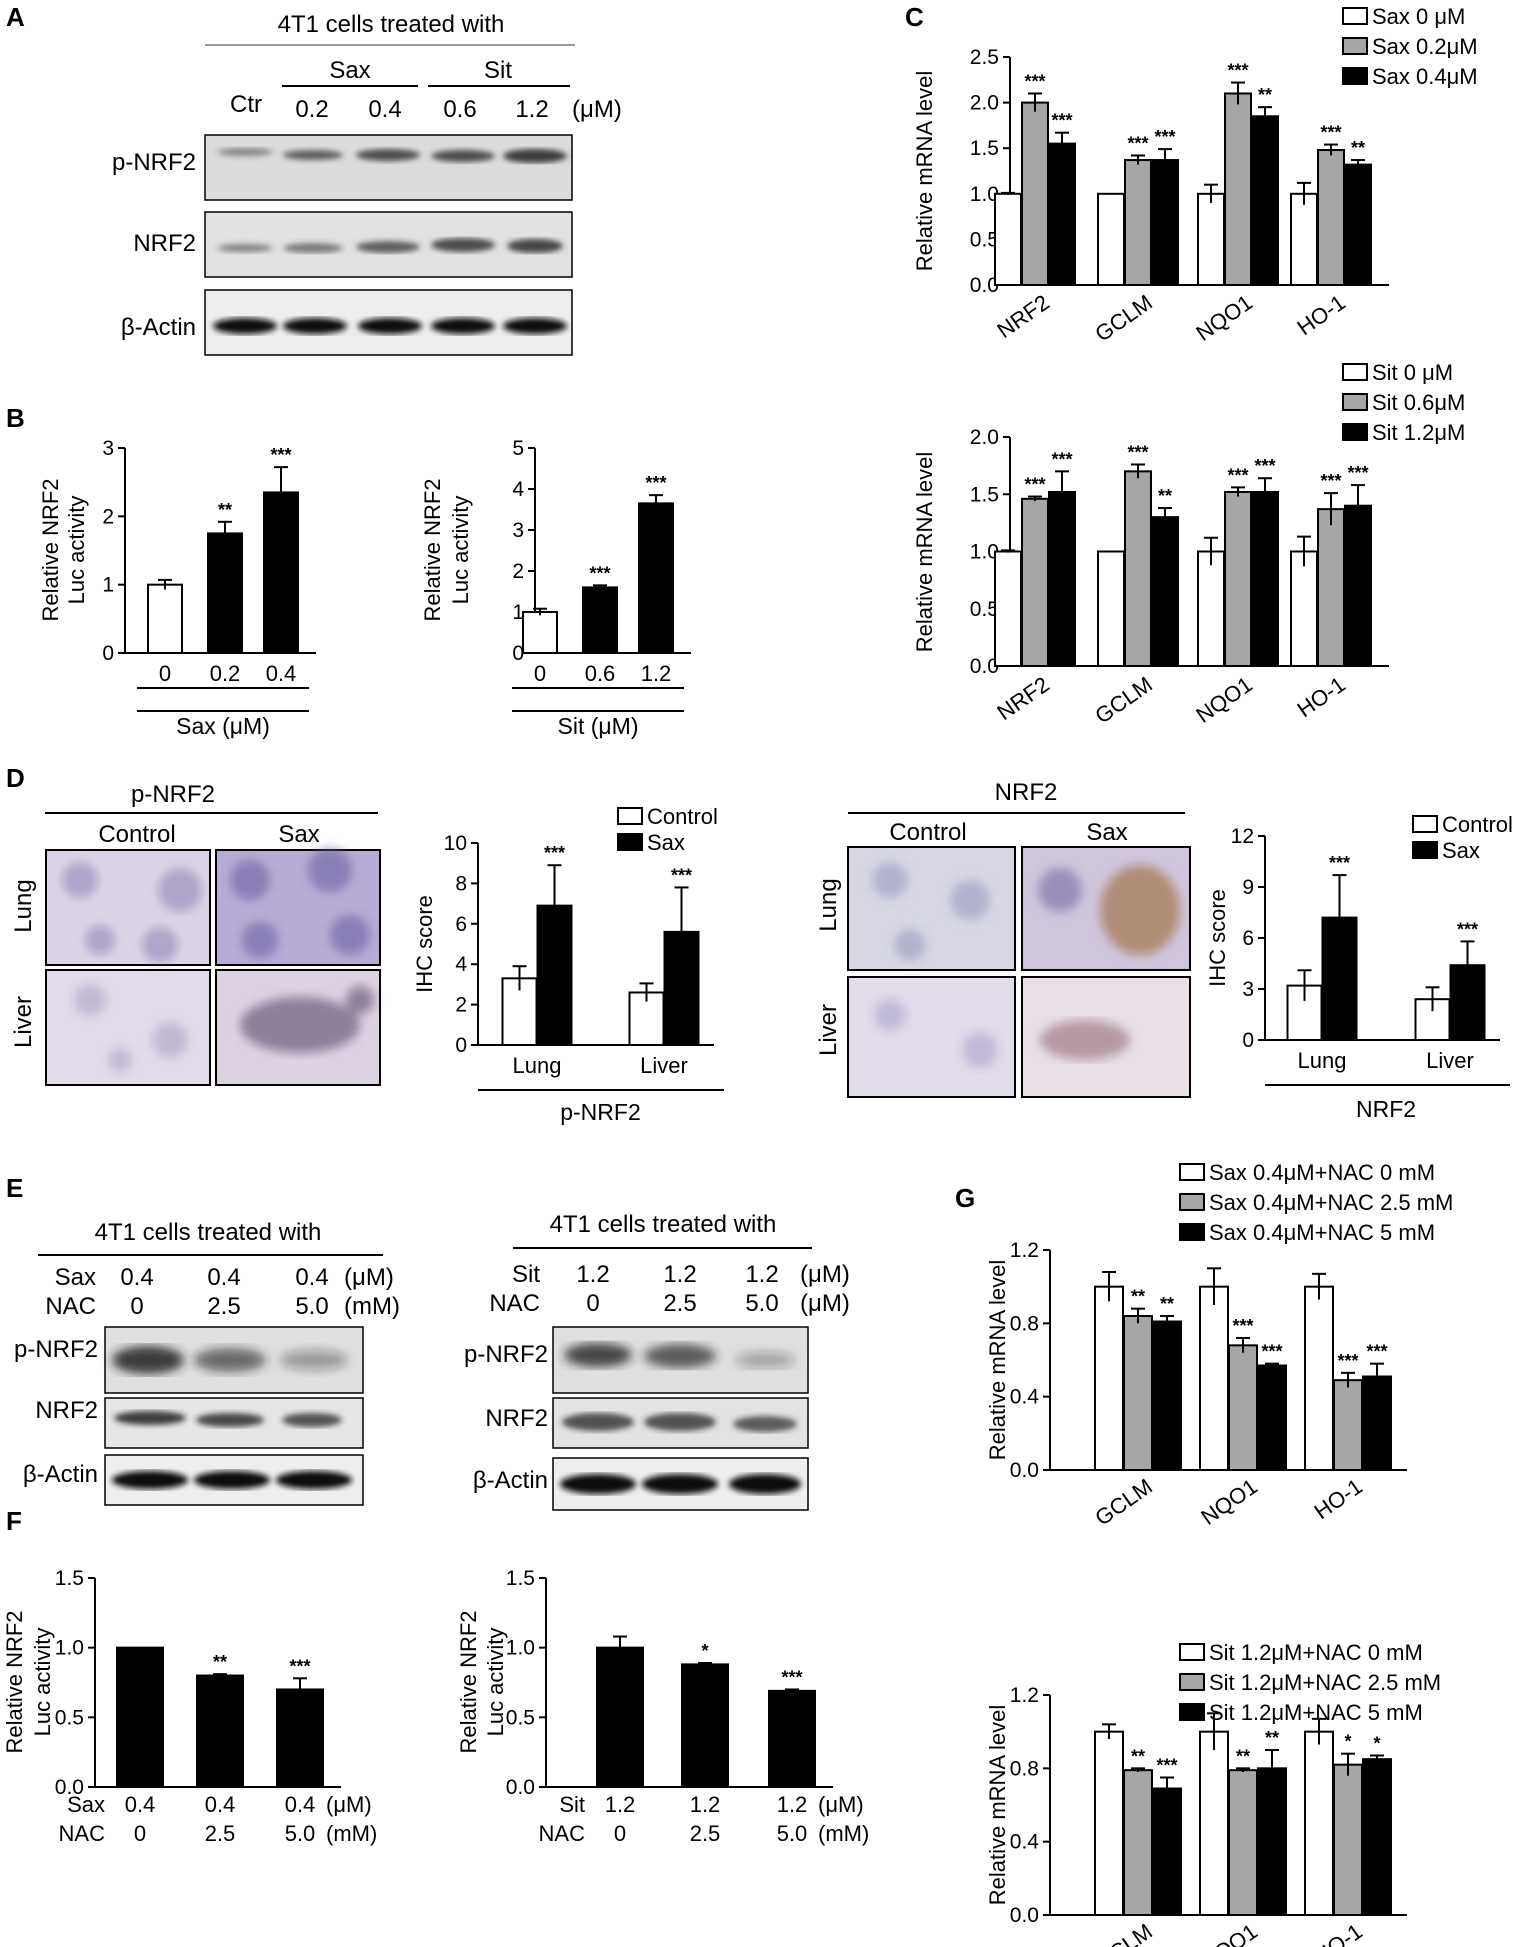 This screenshot has width=1536, height=1947. Describe the element at coordinates (924, 552) in the screenshot. I see `y-axis-label: Relative mRNA level` at that location.